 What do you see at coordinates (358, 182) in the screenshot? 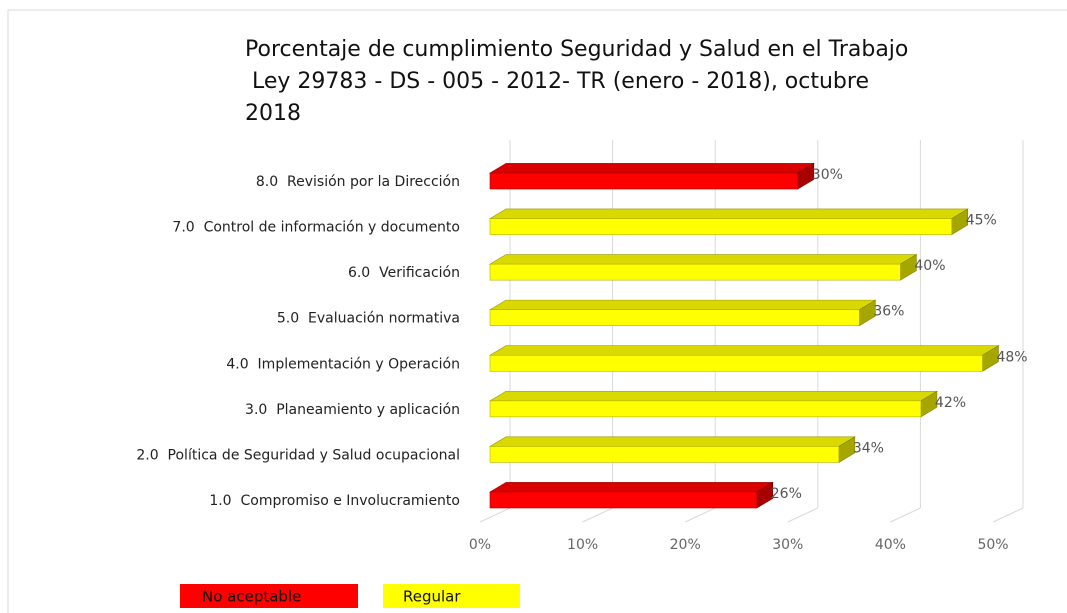
I see `y-tick-label: 8.0 Revisión por la Dirección` at bounding box center [358, 182].